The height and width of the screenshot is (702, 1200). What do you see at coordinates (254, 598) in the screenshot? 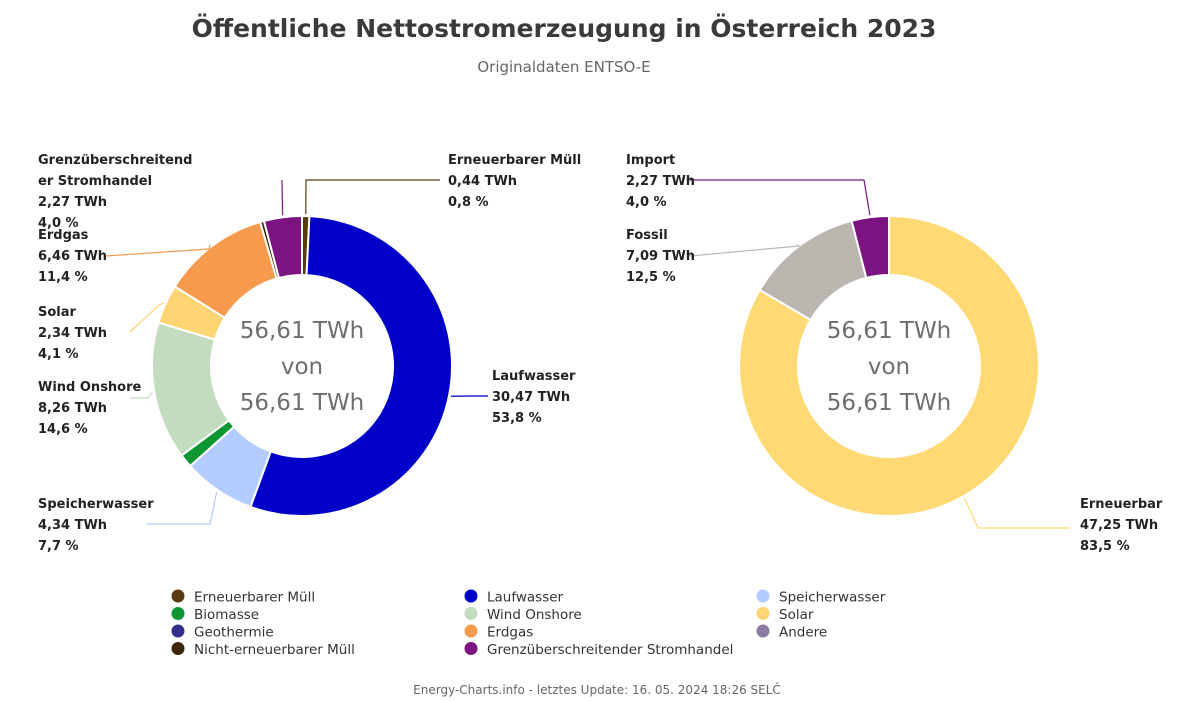
I see `legend-item-erneuerbarer-muell: Erneuerbarer Müll` at bounding box center [254, 598].